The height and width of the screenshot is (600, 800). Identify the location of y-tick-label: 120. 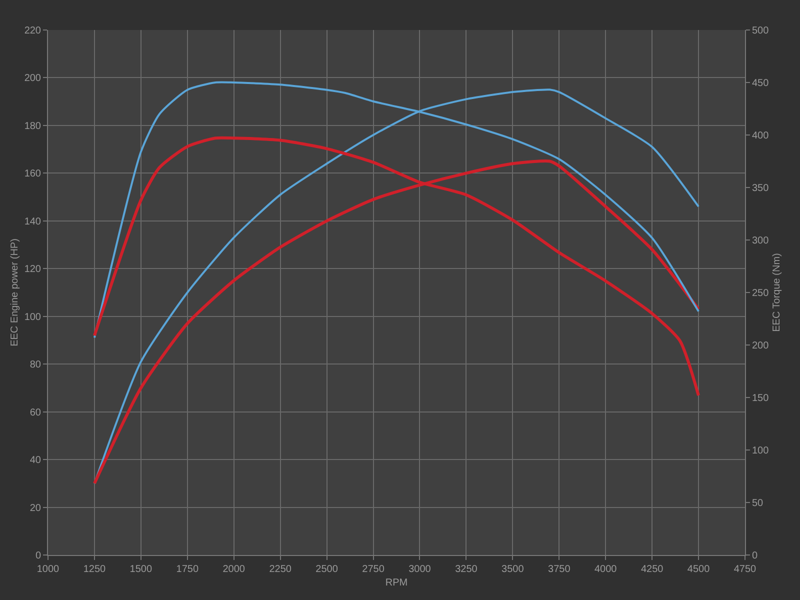
(33, 270).